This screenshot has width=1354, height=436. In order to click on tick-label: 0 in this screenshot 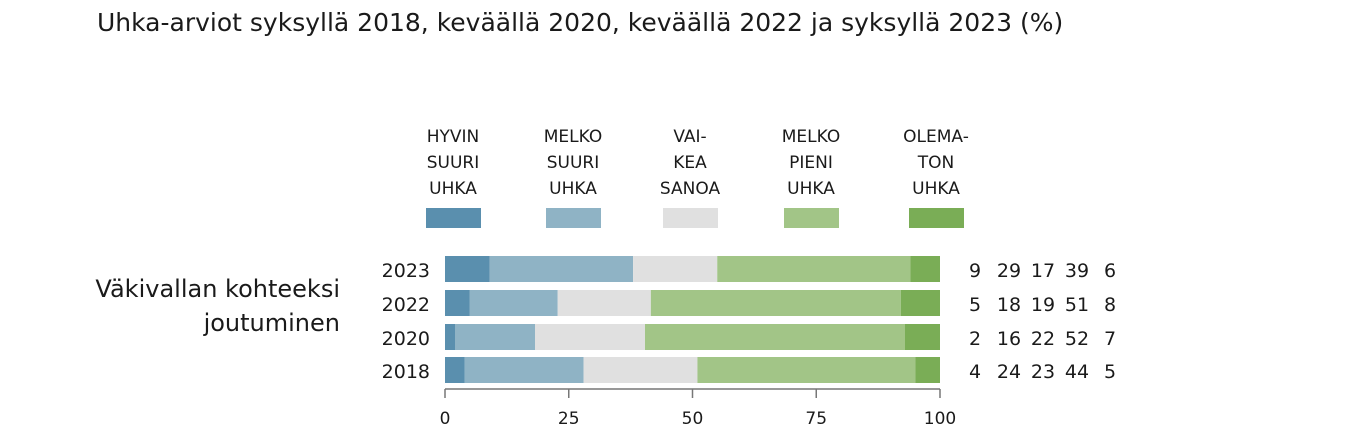, I will do `click(445, 419)`.